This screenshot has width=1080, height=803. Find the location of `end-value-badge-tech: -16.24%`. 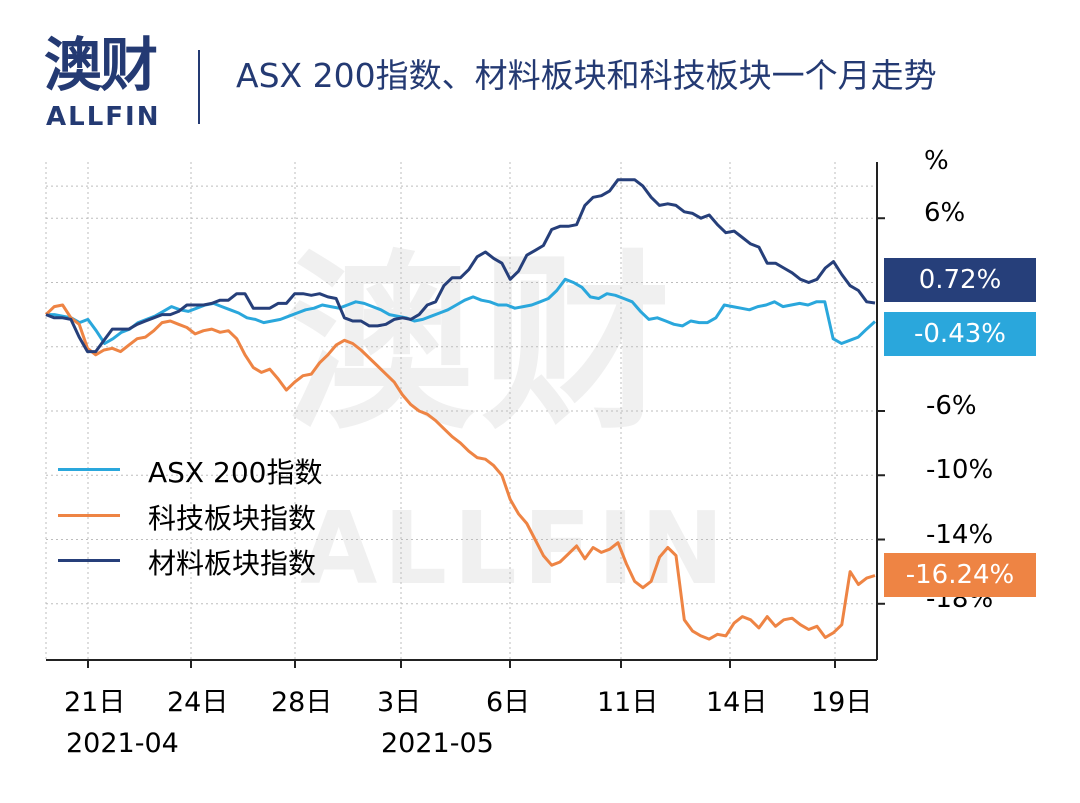

end-value-badge-tech: -16.24% is located at coordinates (960, 575).